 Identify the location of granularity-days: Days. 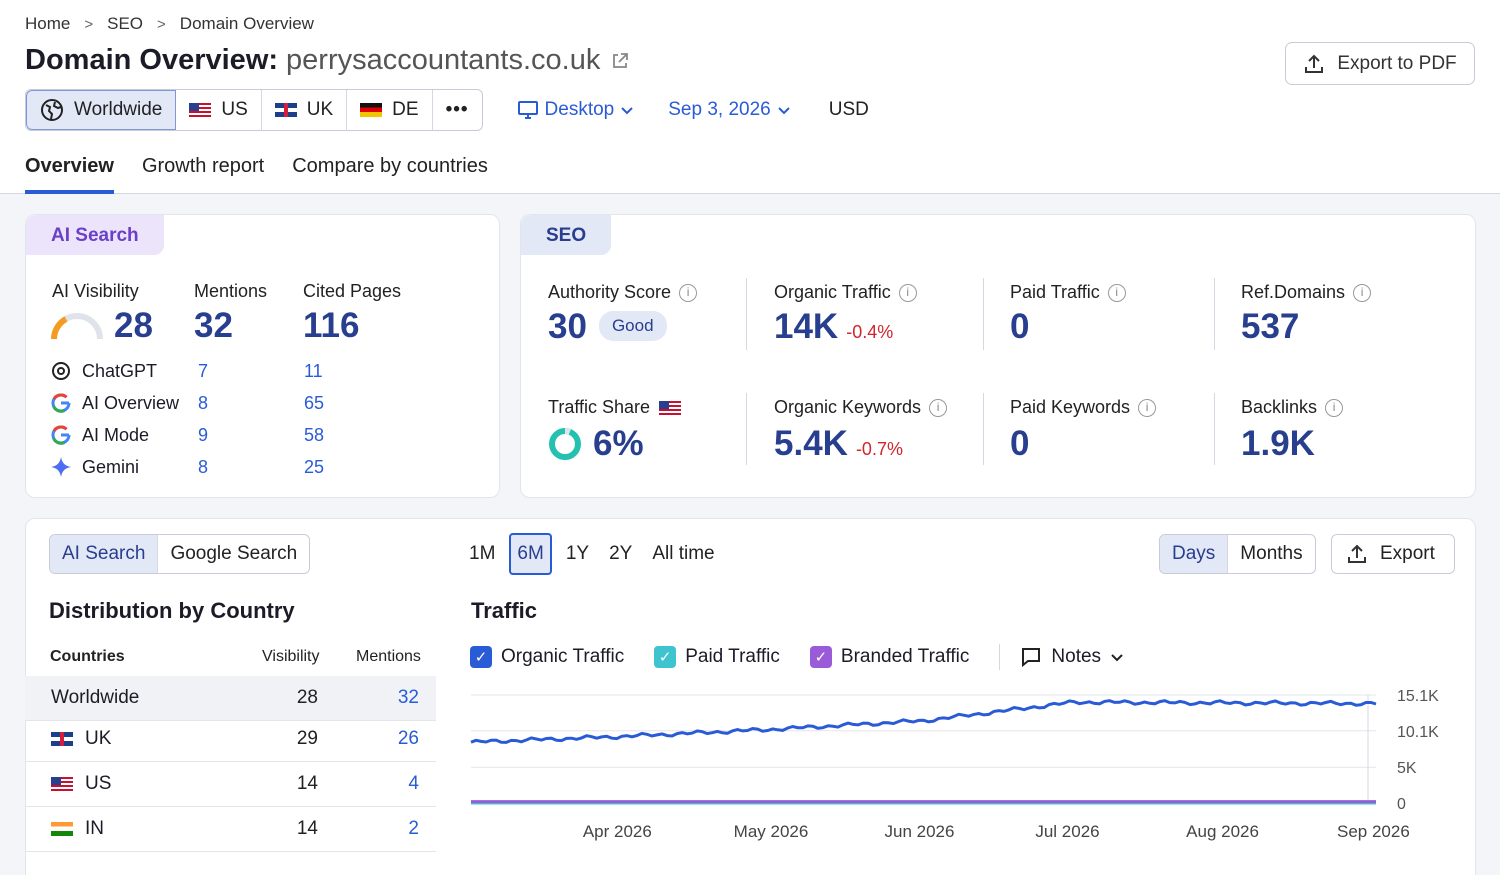
(1194, 554).